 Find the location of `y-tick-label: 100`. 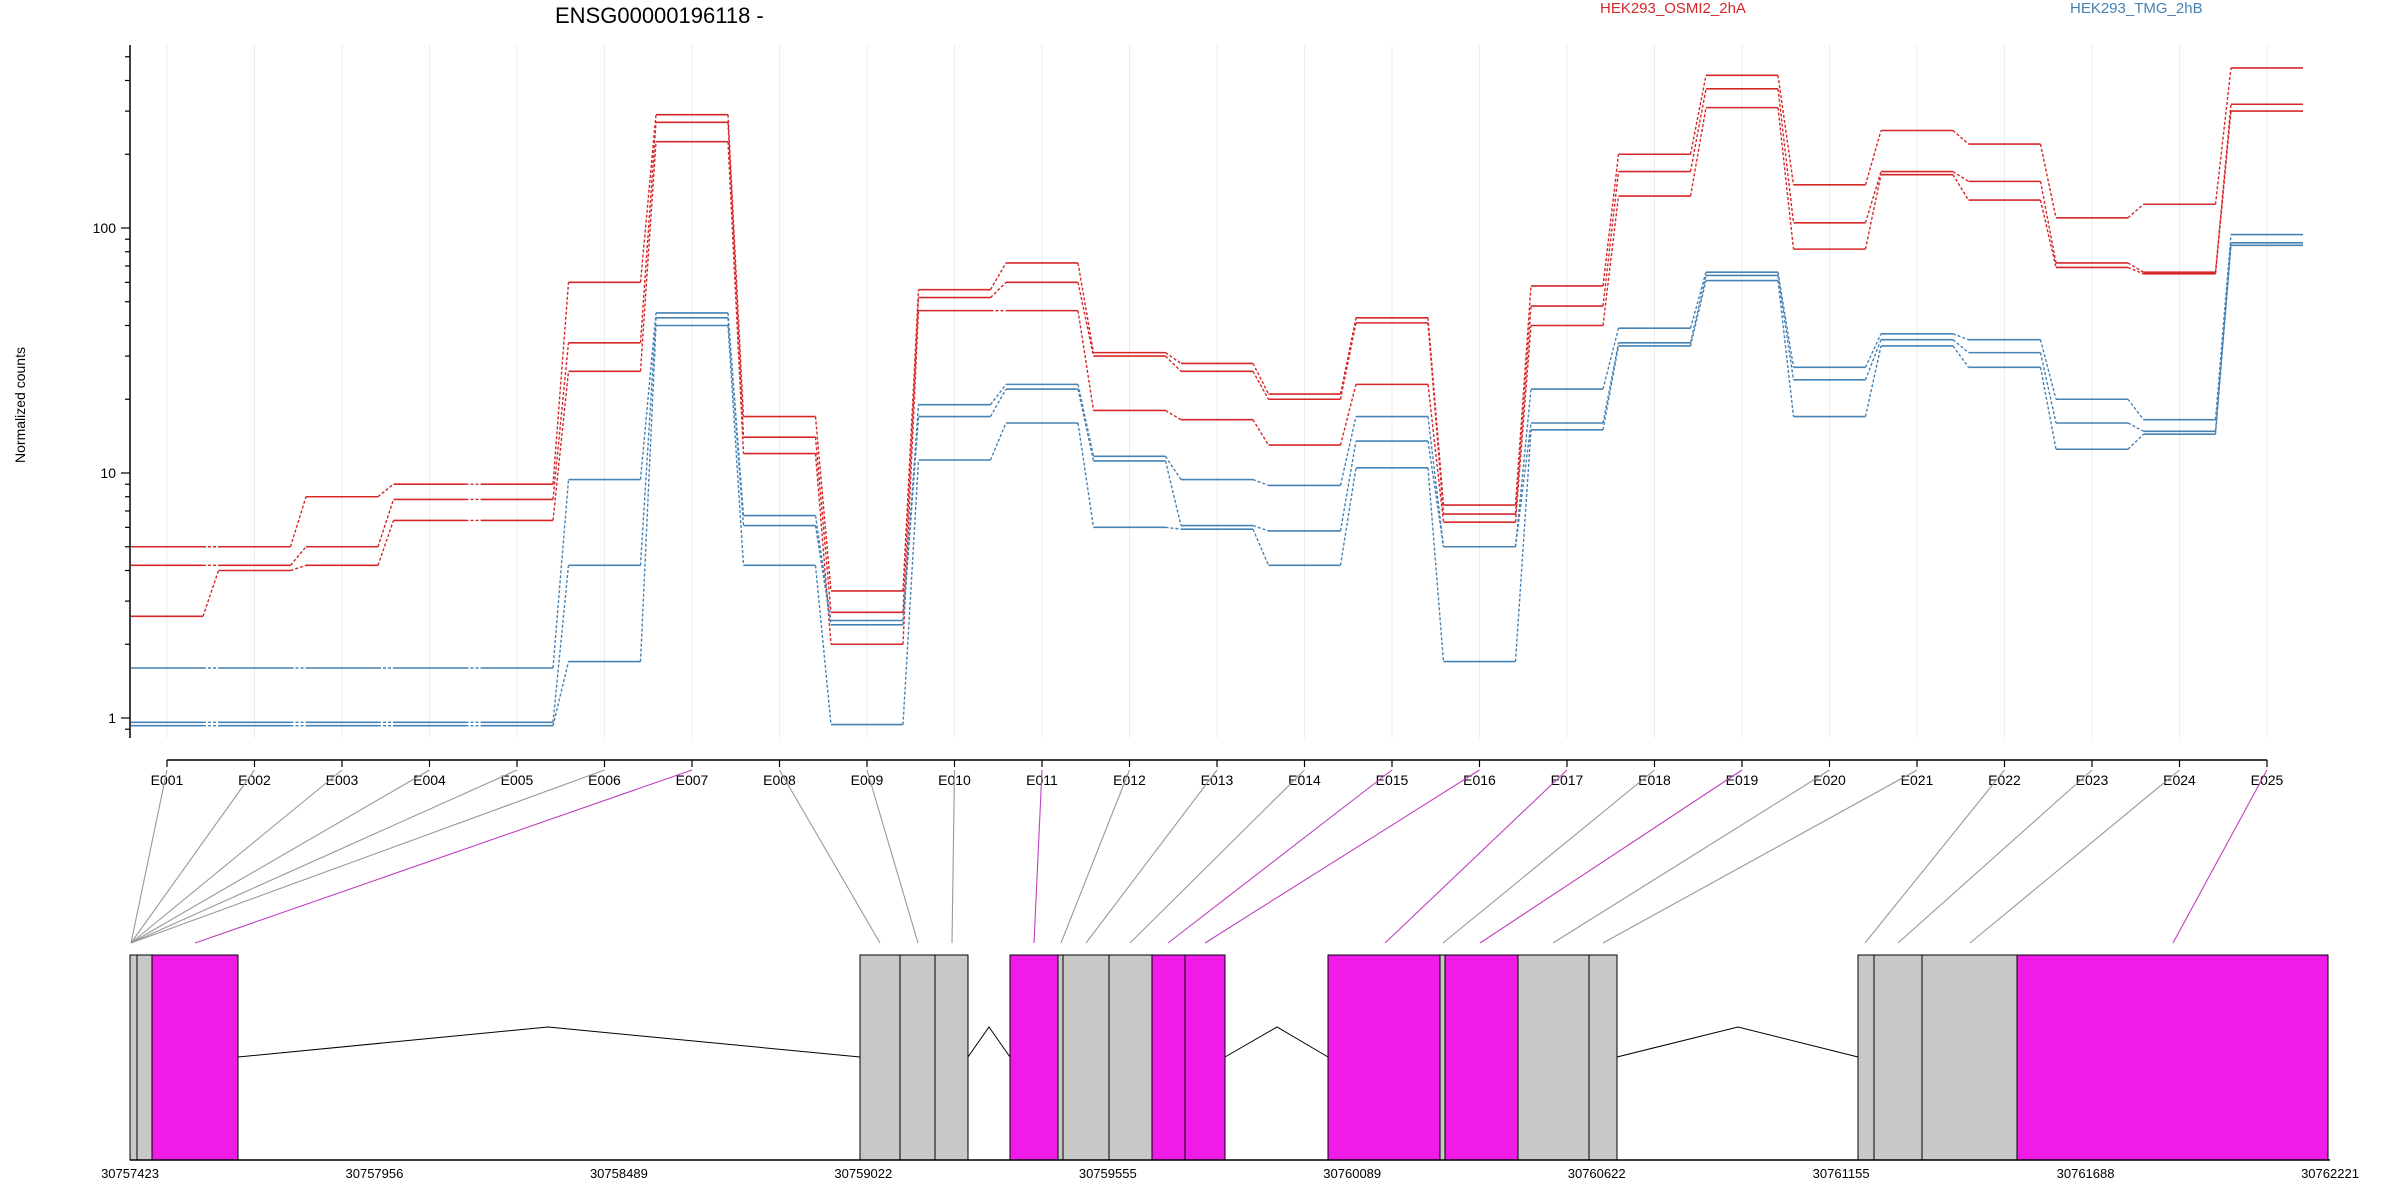

y-tick-label: 100 is located at coordinates (105, 228).